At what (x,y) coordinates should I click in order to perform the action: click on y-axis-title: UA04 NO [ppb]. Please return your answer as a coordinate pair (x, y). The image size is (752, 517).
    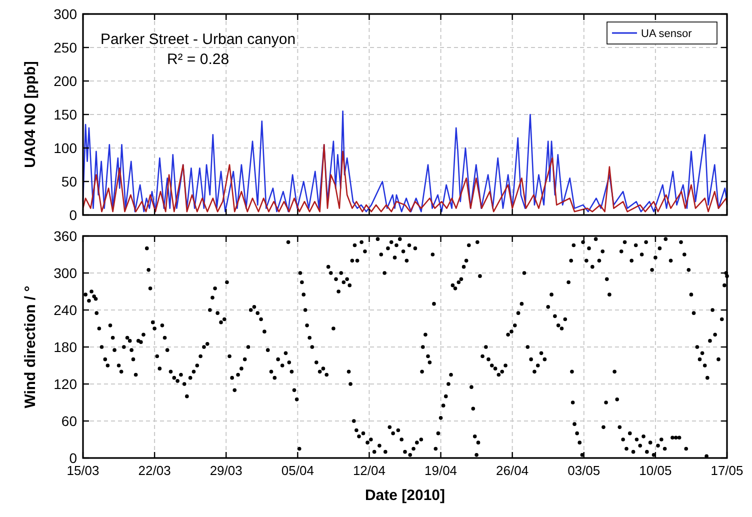
    Looking at the image, I should click on (30, 114).